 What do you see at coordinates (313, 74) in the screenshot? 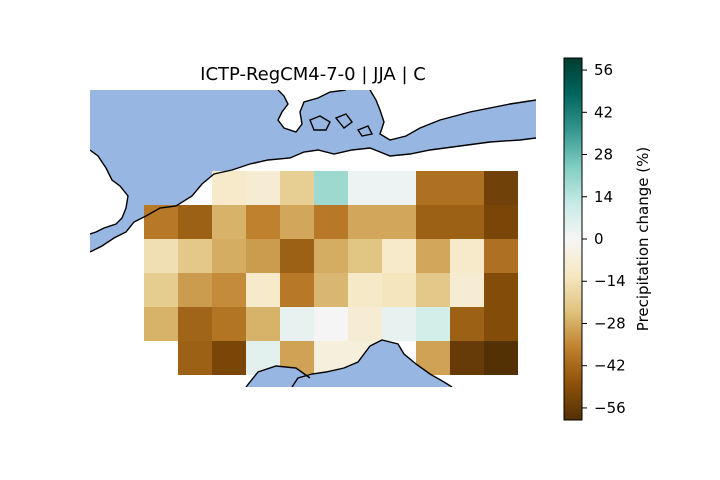
I see `chart-title: ICTP-RegCM4-7-0 | JJA | C` at bounding box center [313, 74].